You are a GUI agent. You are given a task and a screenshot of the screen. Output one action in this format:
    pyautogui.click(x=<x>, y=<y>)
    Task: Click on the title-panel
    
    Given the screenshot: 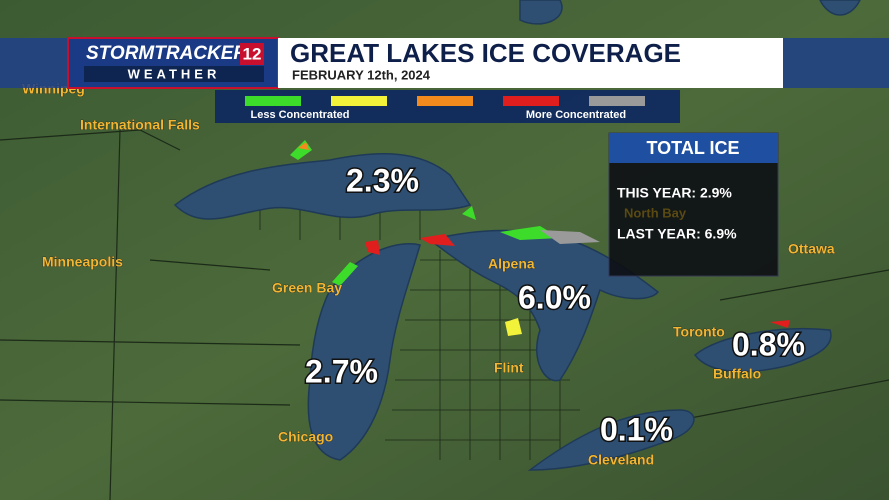 What is the action you would take?
    pyautogui.click(x=530, y=63)
    